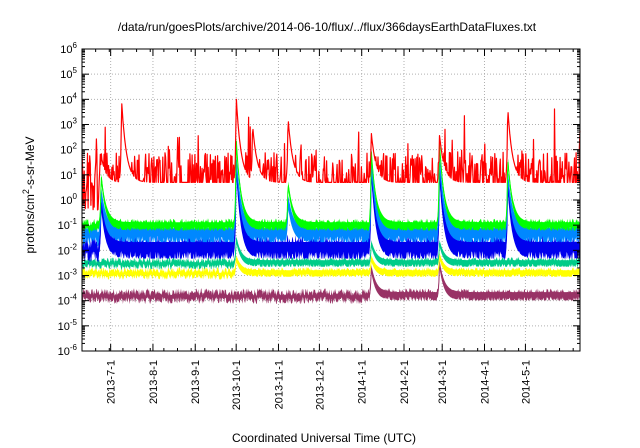 The image size is (640, 448). I want to click on y-tick-label: 10⁻⁴, so click(68, 300).